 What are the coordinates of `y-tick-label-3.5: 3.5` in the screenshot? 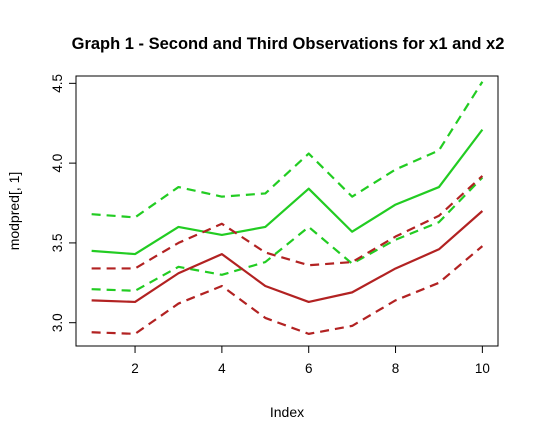 It's located at (57, 243).